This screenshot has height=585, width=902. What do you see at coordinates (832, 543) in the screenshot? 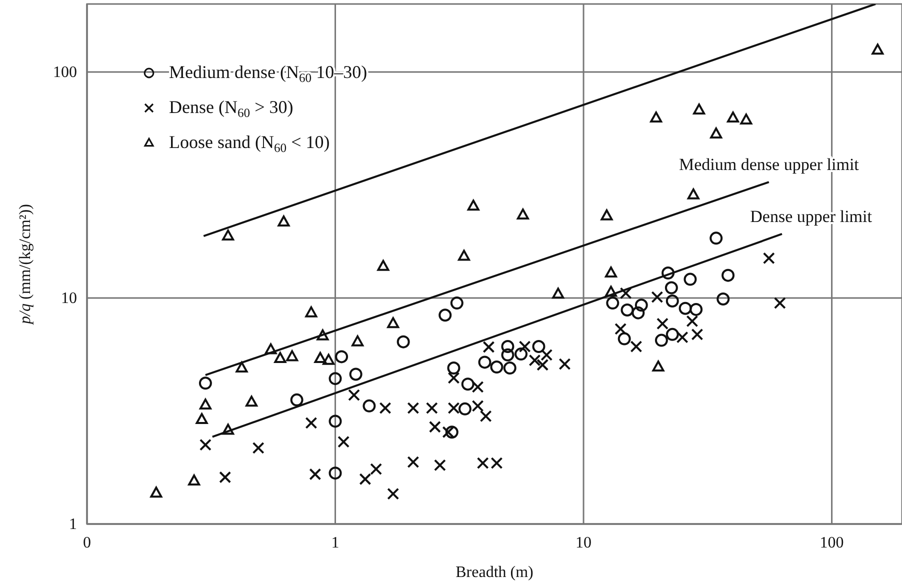
I see `x-tick-label: 100` at bounding box center [832, 543].